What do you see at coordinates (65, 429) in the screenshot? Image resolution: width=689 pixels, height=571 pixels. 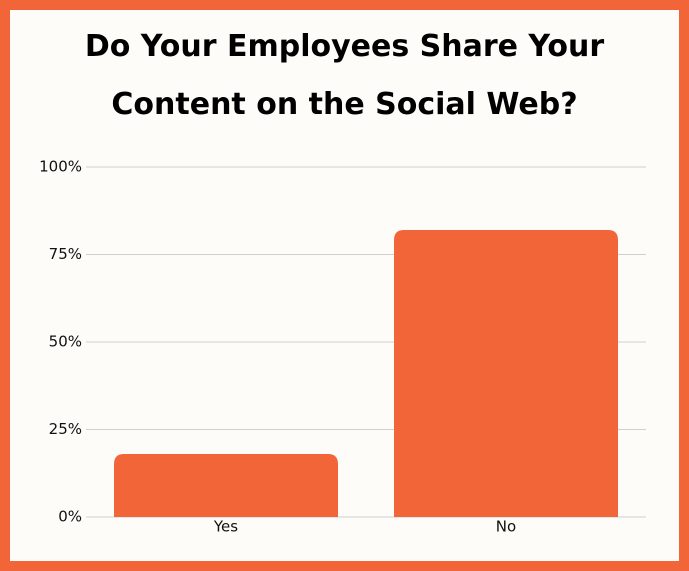 I see `y-tick-label: 25%` at bounding box center [65, 429].